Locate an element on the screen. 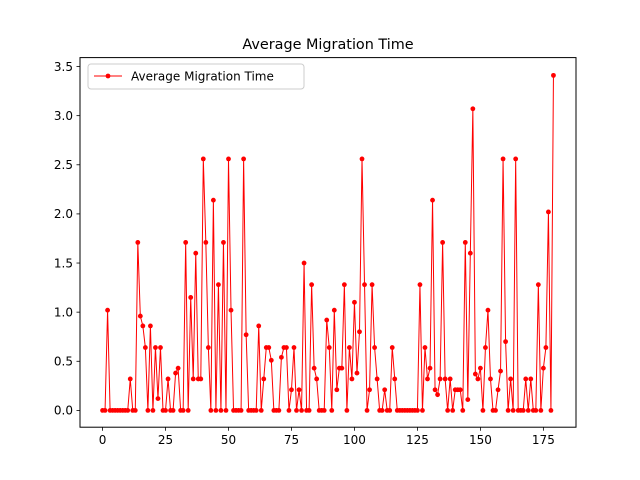 The height and width of the screenshot is (480, 640). x-tick-label: 150 is located at coordinates (480, 440).